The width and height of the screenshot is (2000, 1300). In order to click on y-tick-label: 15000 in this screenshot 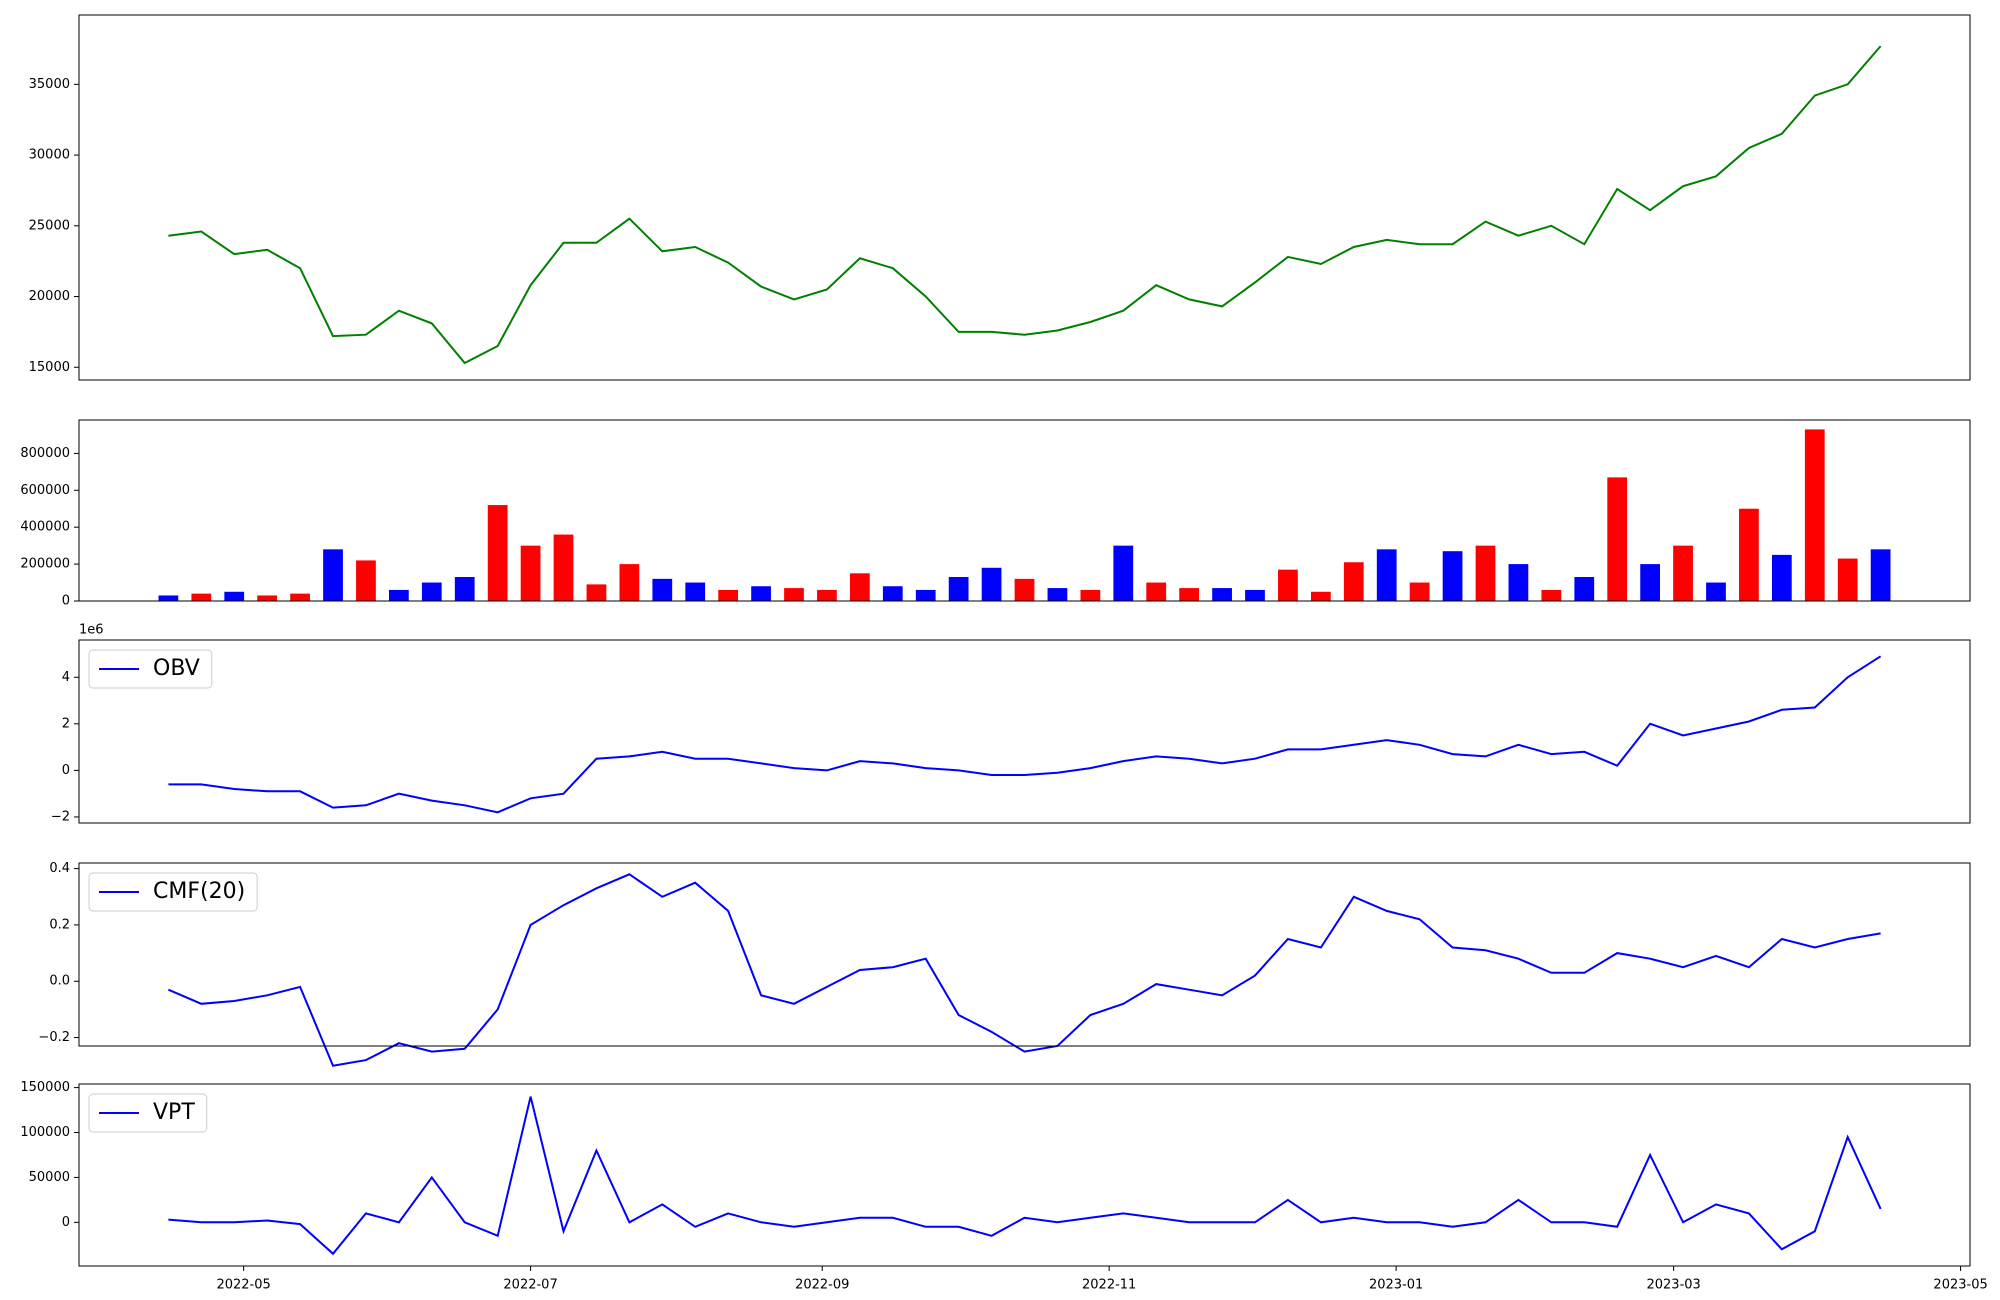, I will do `click(49, 367)`.